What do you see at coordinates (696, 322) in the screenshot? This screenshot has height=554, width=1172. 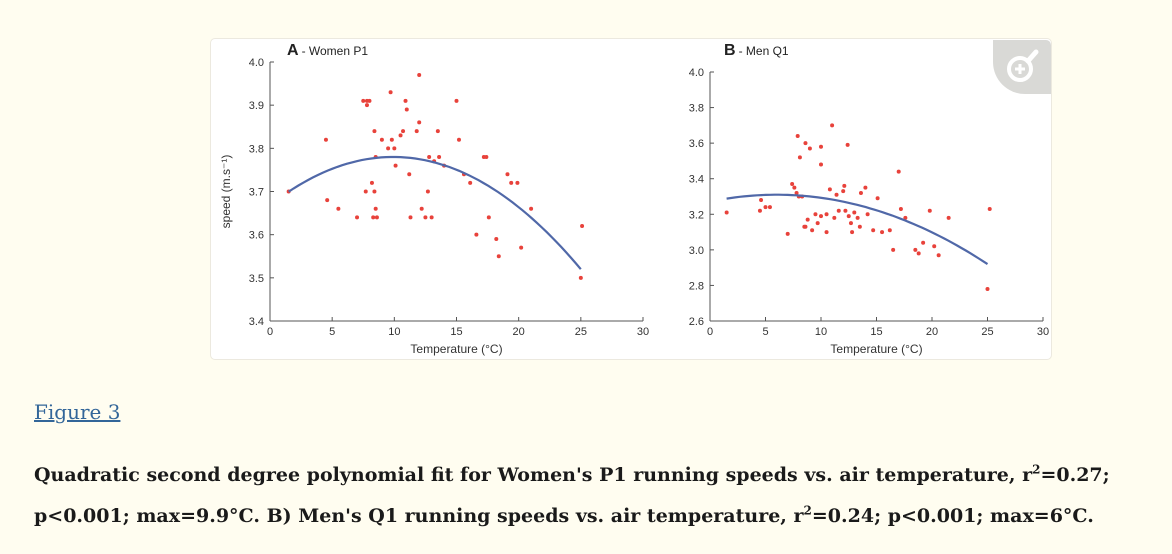 I see `y-tick-label: 2.6` at bounding box center [696, 322].